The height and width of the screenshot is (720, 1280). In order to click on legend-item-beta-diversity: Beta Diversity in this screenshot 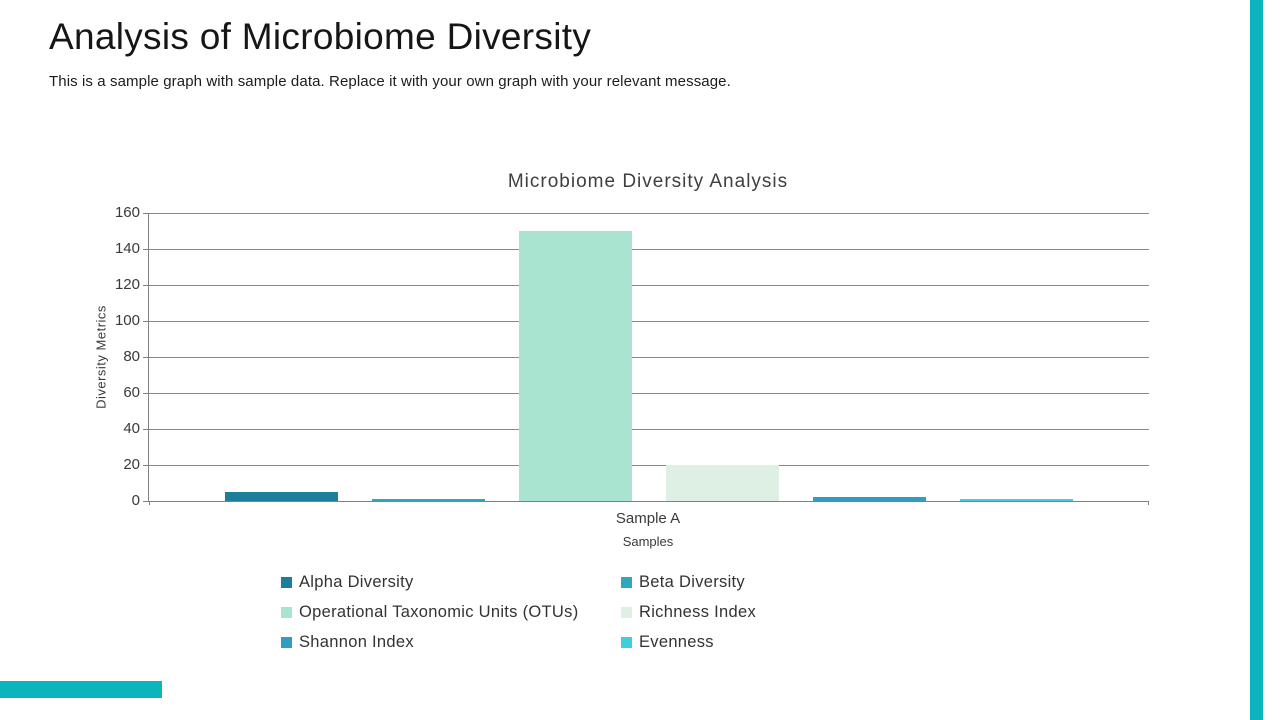, I will do `click(688, 582)`.